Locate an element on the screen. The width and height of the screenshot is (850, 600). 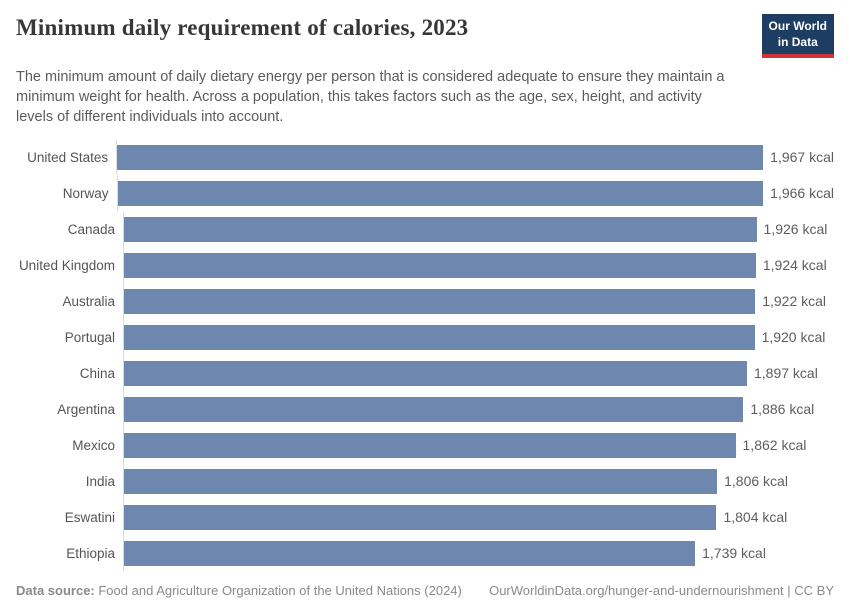
bar-row: Norway 1,966 kcal is located at coordinates (425, 193).